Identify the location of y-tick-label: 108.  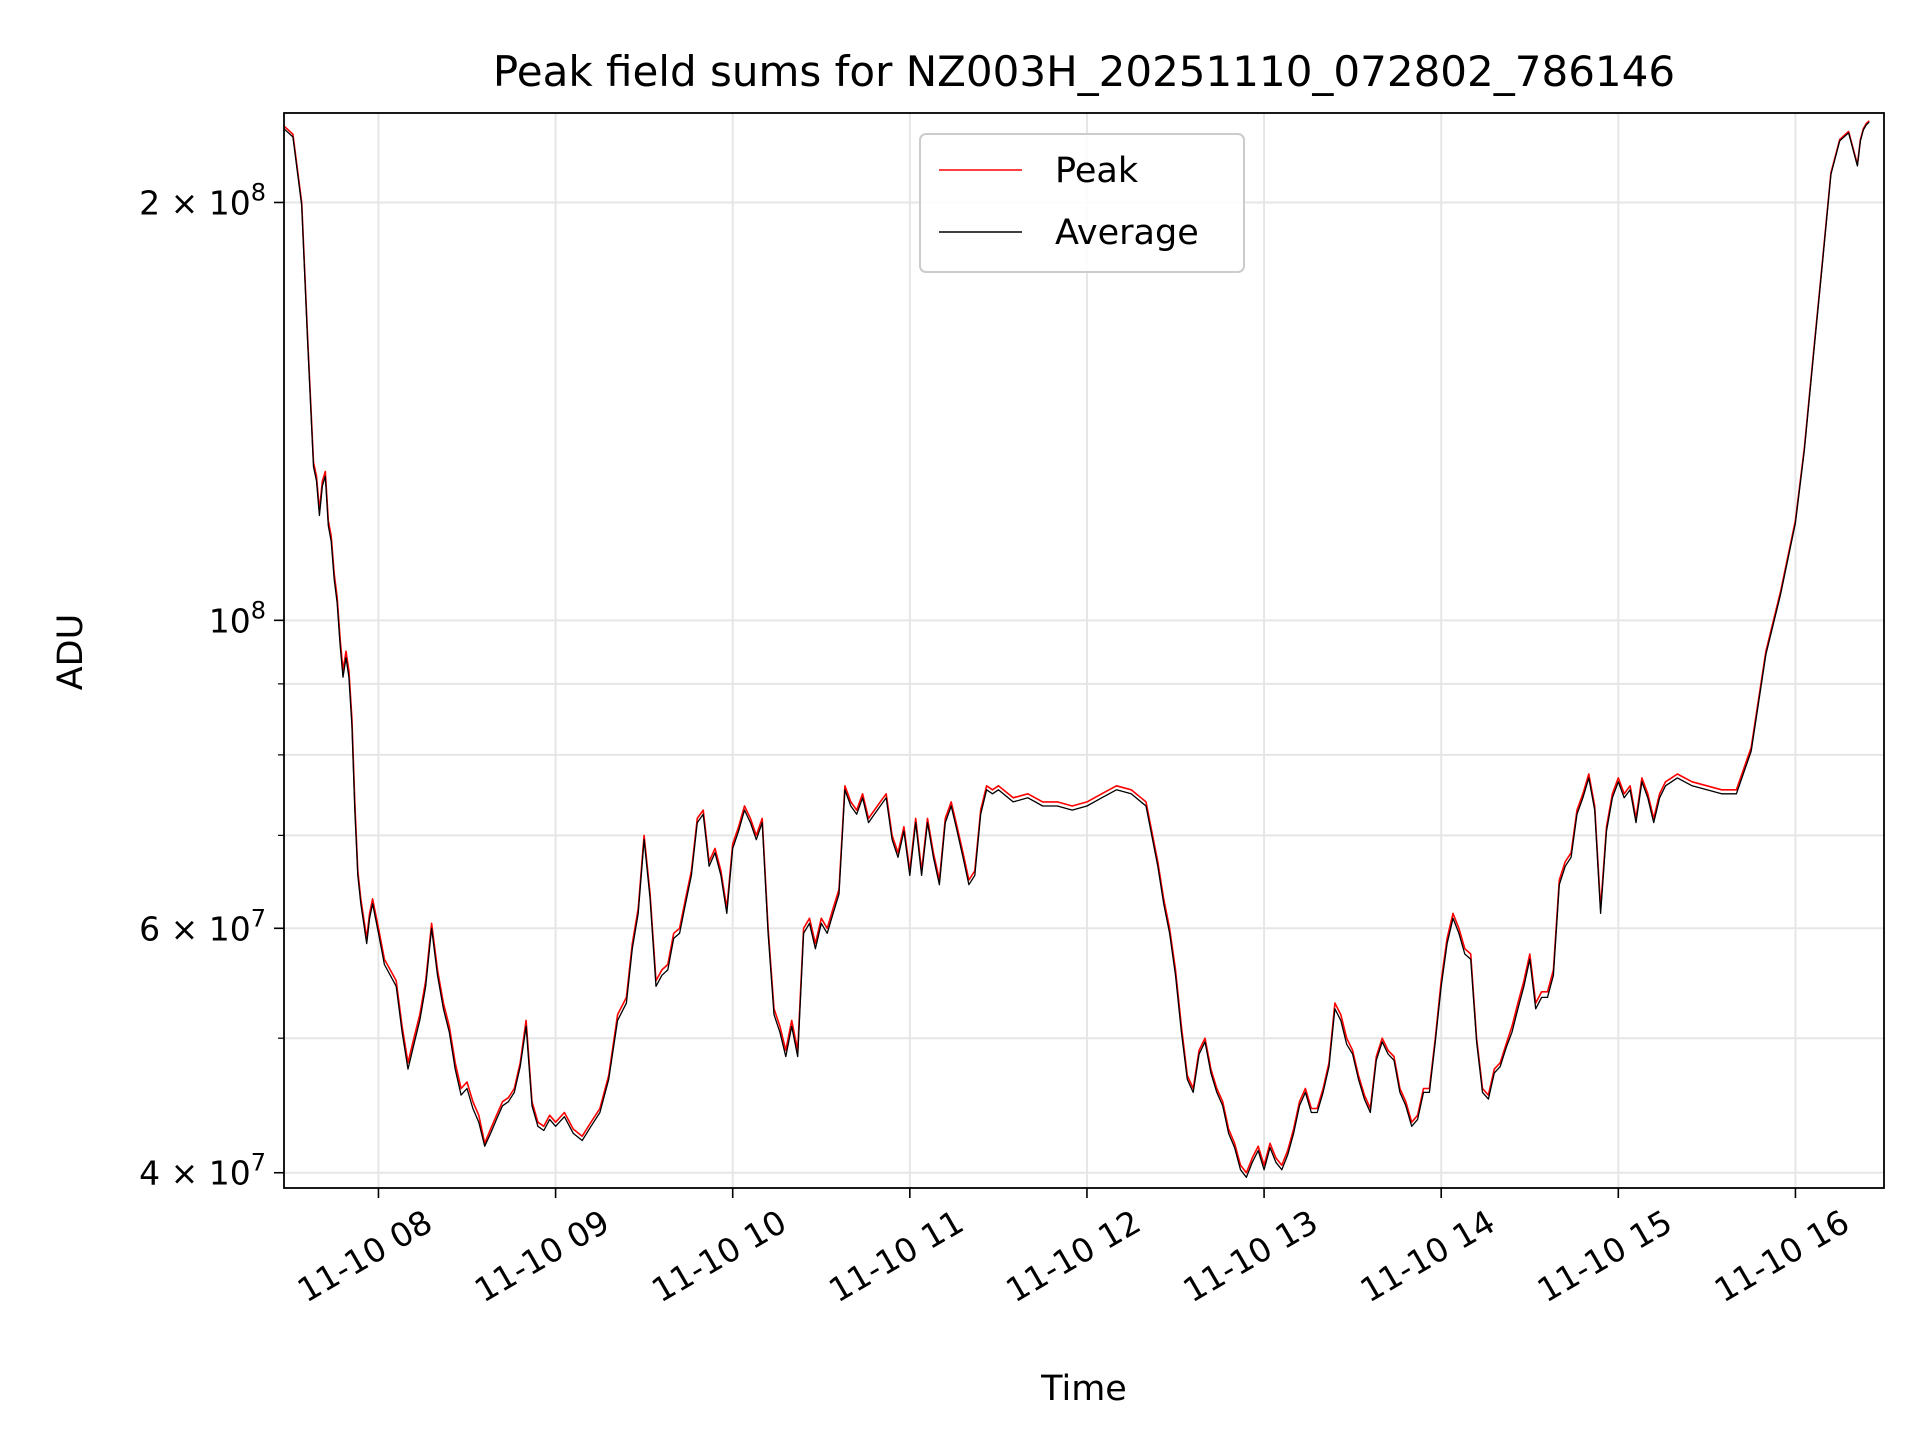
(237, 618).